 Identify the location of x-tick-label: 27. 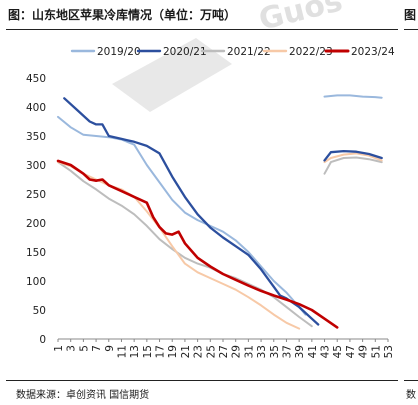
(224, 351).